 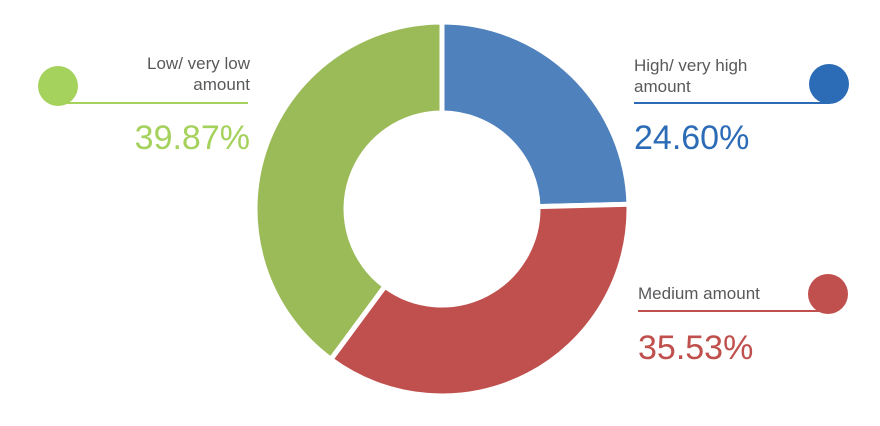 What do you see at coordinates (144, 105) in the screenshot?
I see `legend-low-very-low: Low/ very low amount 39.87%` at bounding box center [144, 105].